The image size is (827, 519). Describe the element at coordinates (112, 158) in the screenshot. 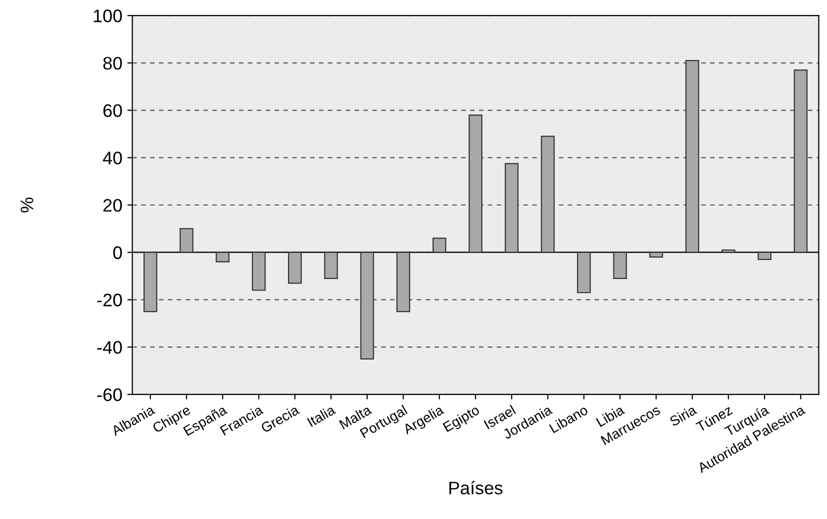

I see `y-tick-label: 40` at that location.